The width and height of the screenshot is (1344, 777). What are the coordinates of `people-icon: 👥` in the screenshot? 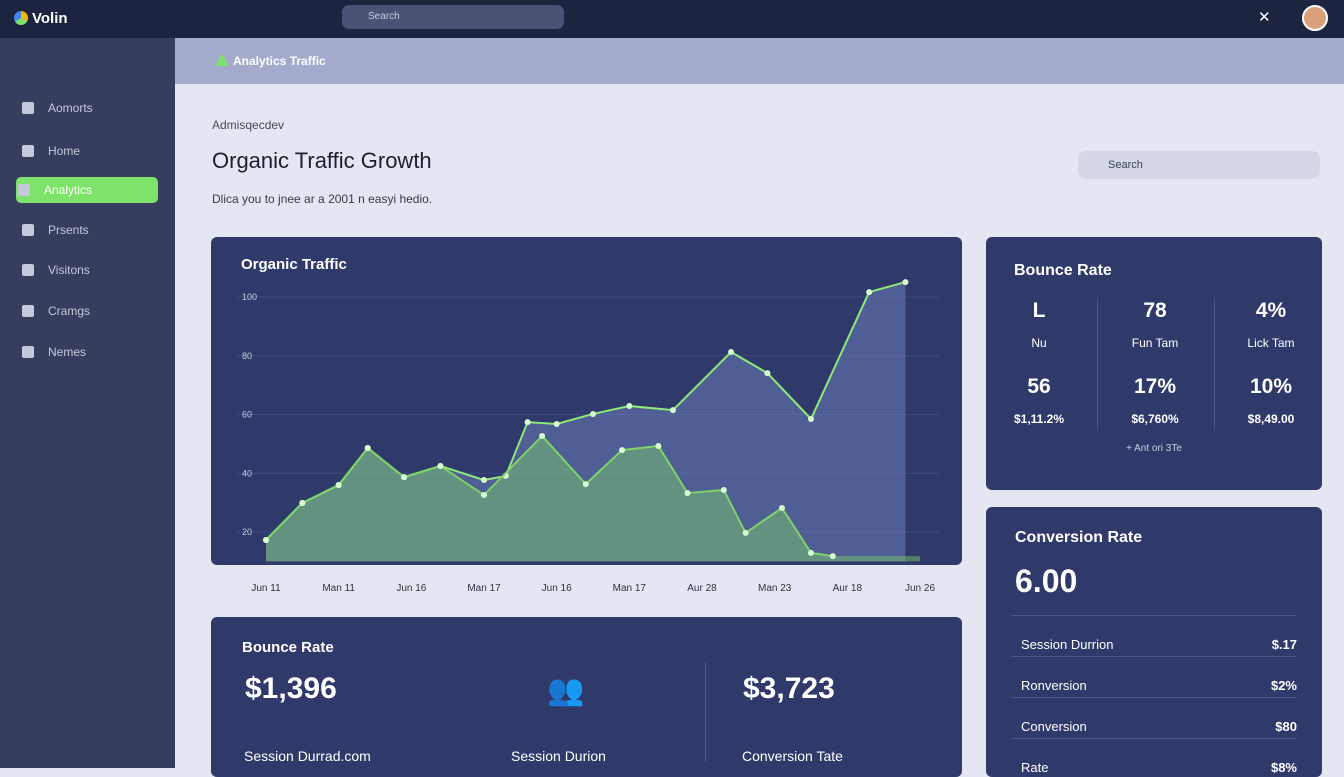 It's located at (566, 690).